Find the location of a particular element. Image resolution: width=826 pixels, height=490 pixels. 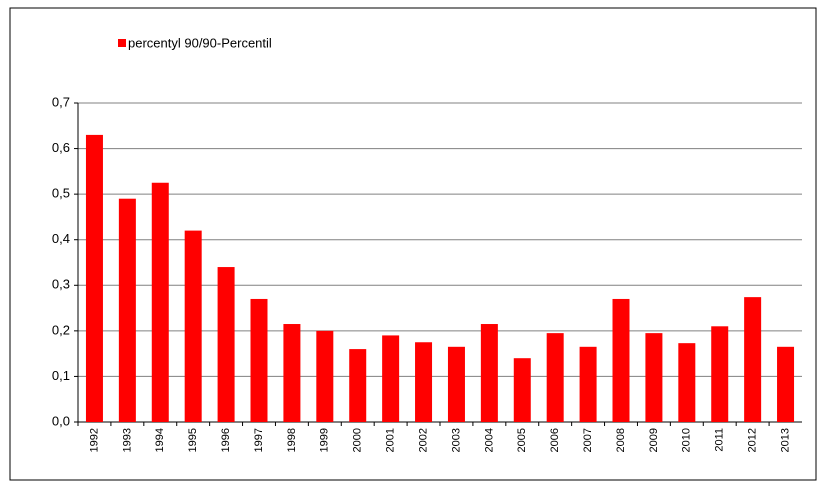

x-tick-label: 2007 is located at coordinates (588, 440).